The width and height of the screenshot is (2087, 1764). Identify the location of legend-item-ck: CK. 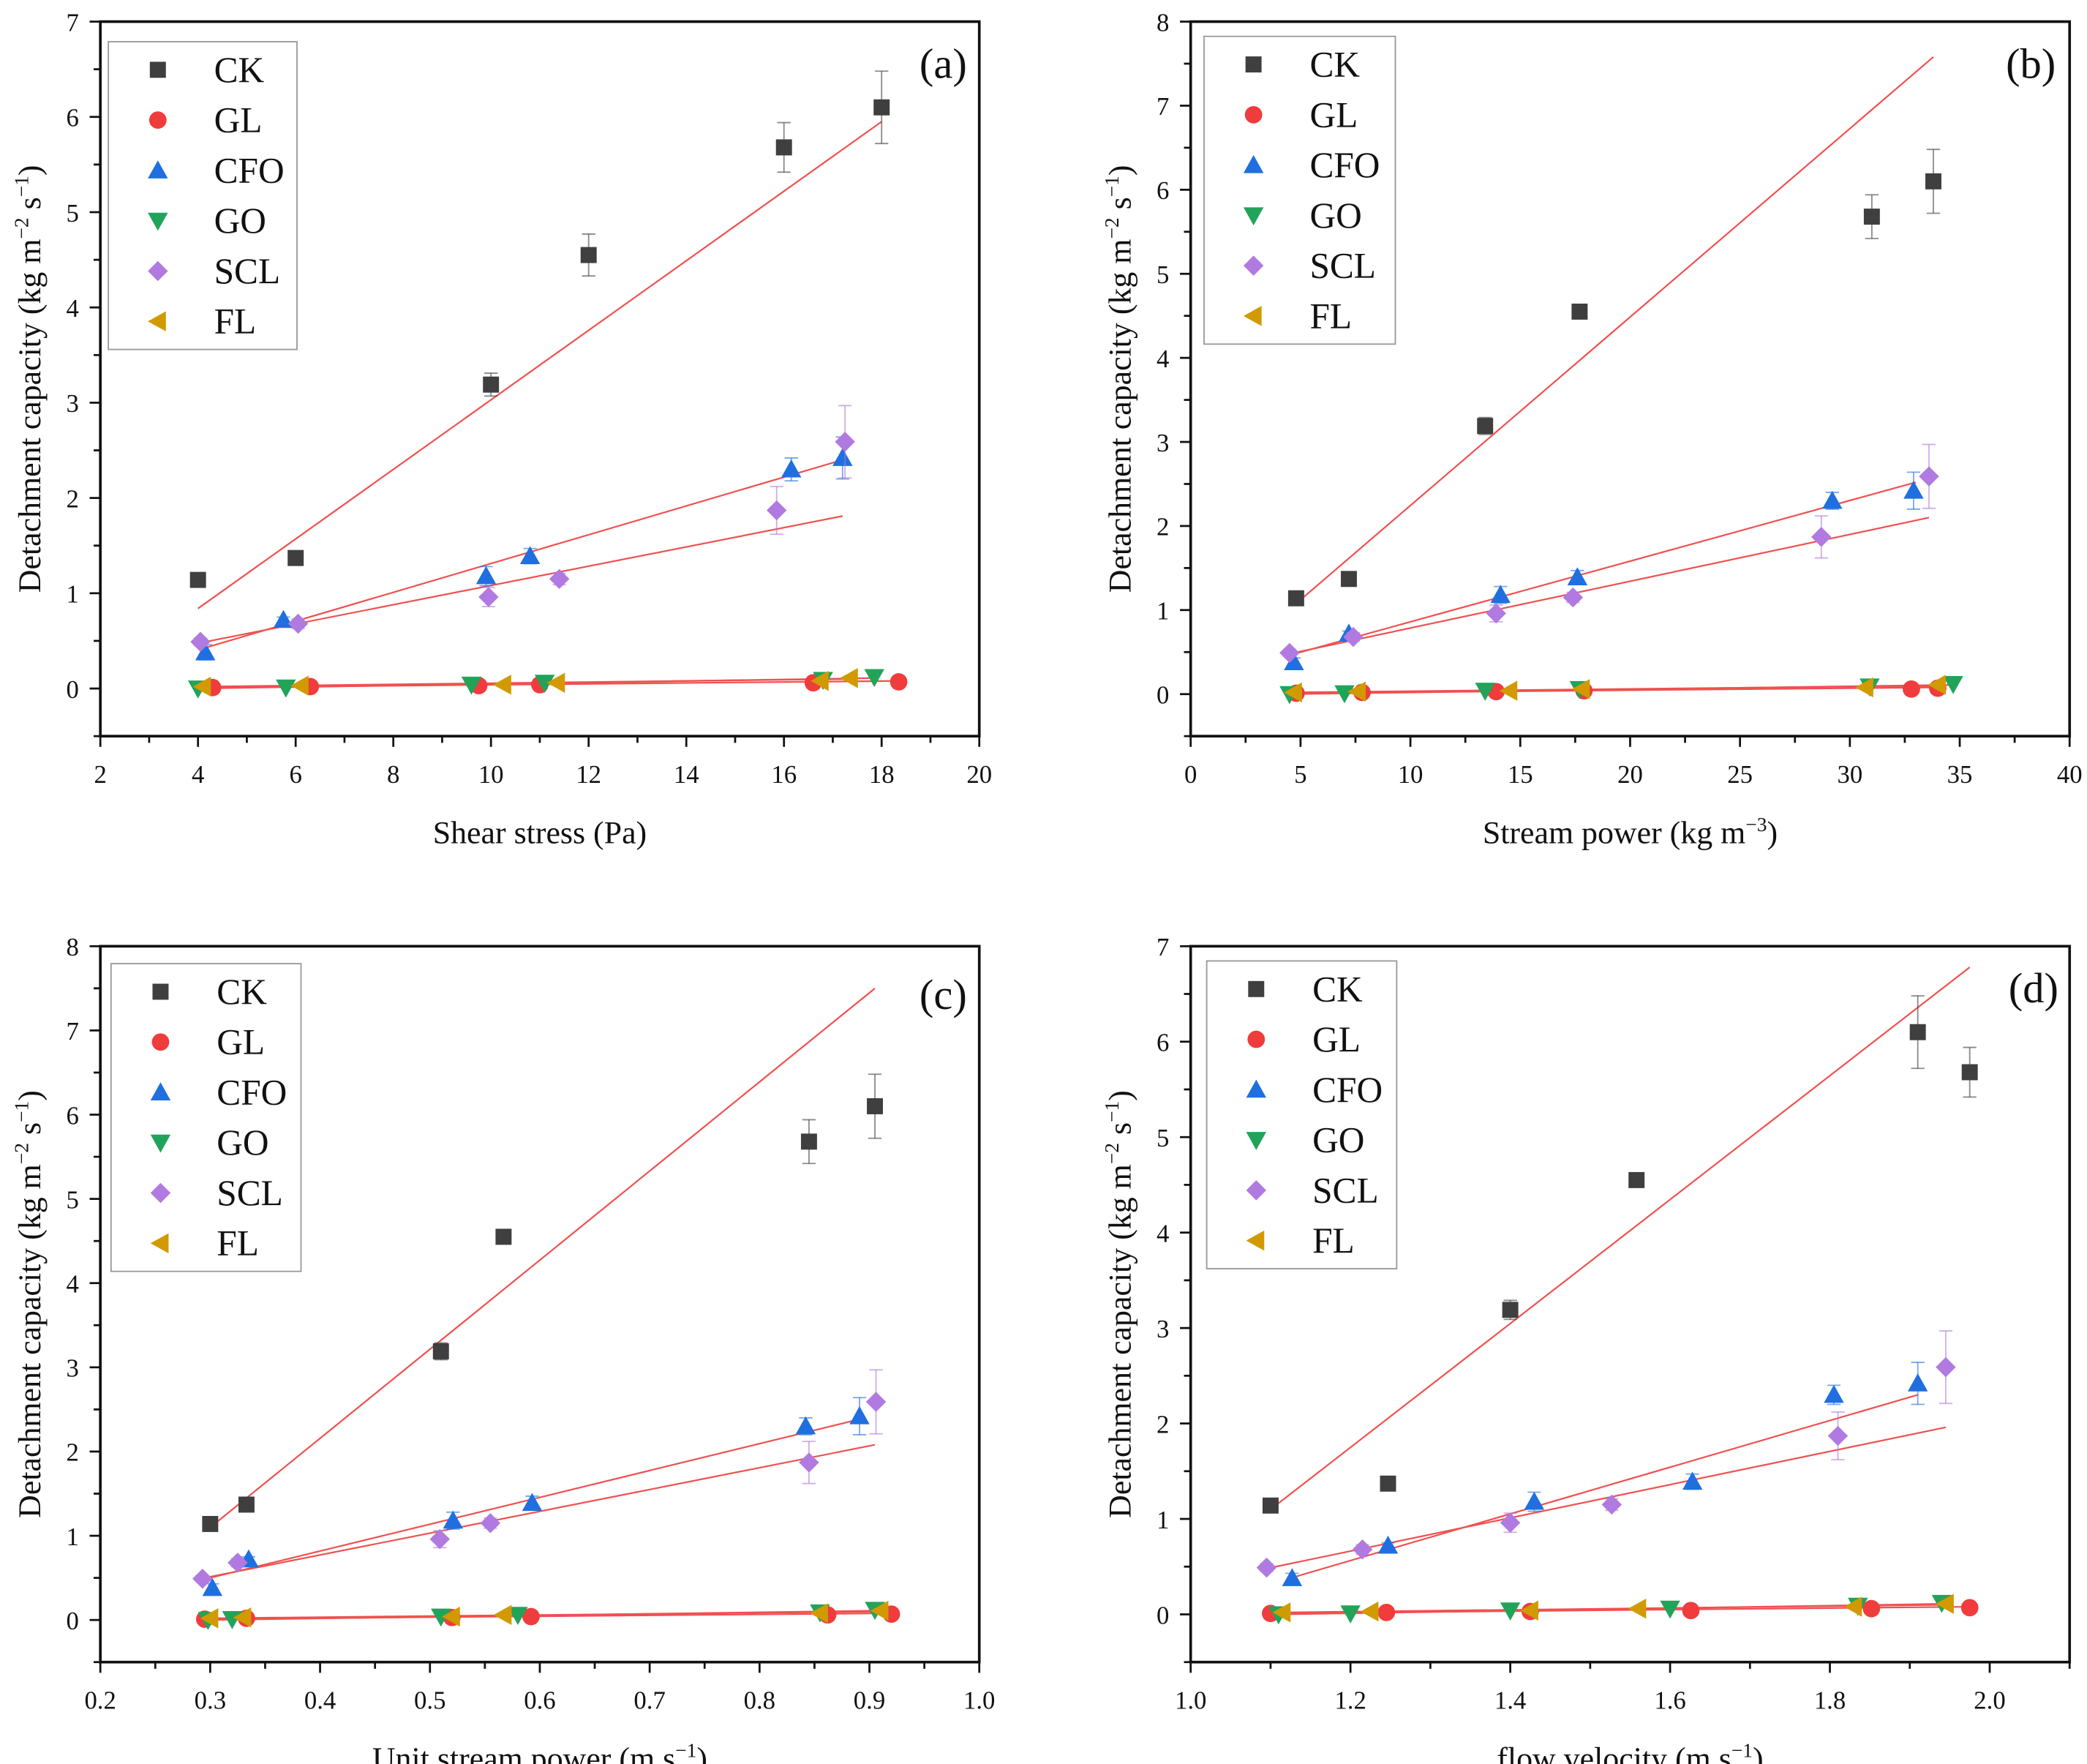
(1302, 65).